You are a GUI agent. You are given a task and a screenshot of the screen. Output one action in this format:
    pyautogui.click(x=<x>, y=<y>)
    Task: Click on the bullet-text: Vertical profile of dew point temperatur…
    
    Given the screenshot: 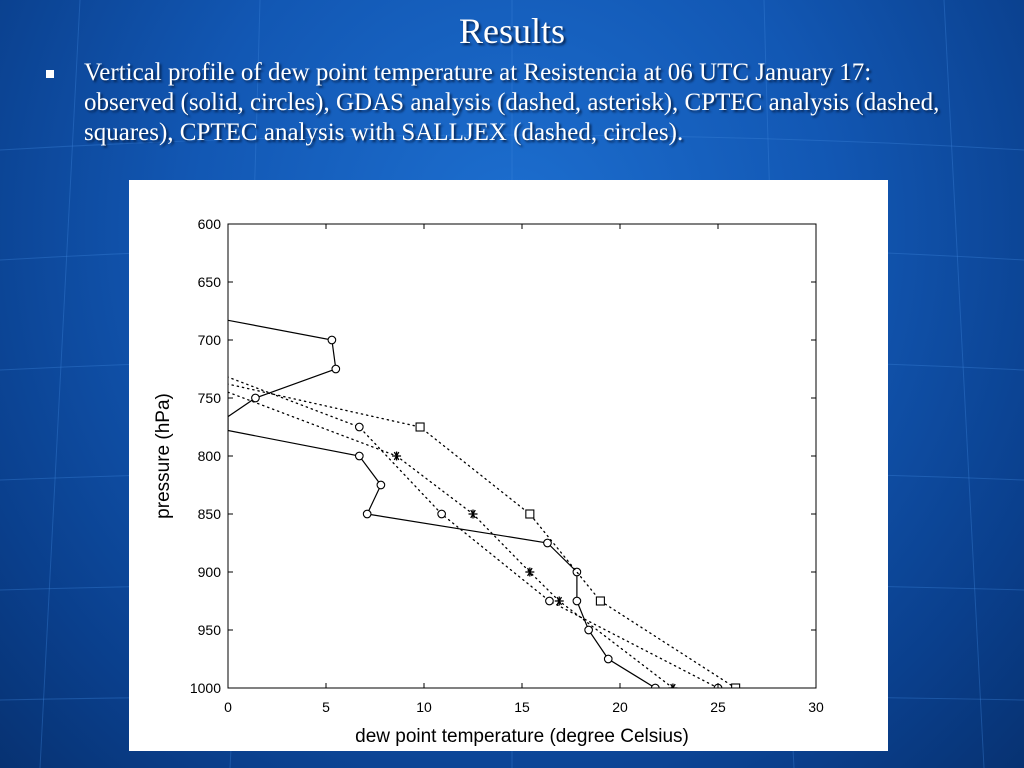 What is the action you would take?
    pyautogui.click(x=512, y=102)
    